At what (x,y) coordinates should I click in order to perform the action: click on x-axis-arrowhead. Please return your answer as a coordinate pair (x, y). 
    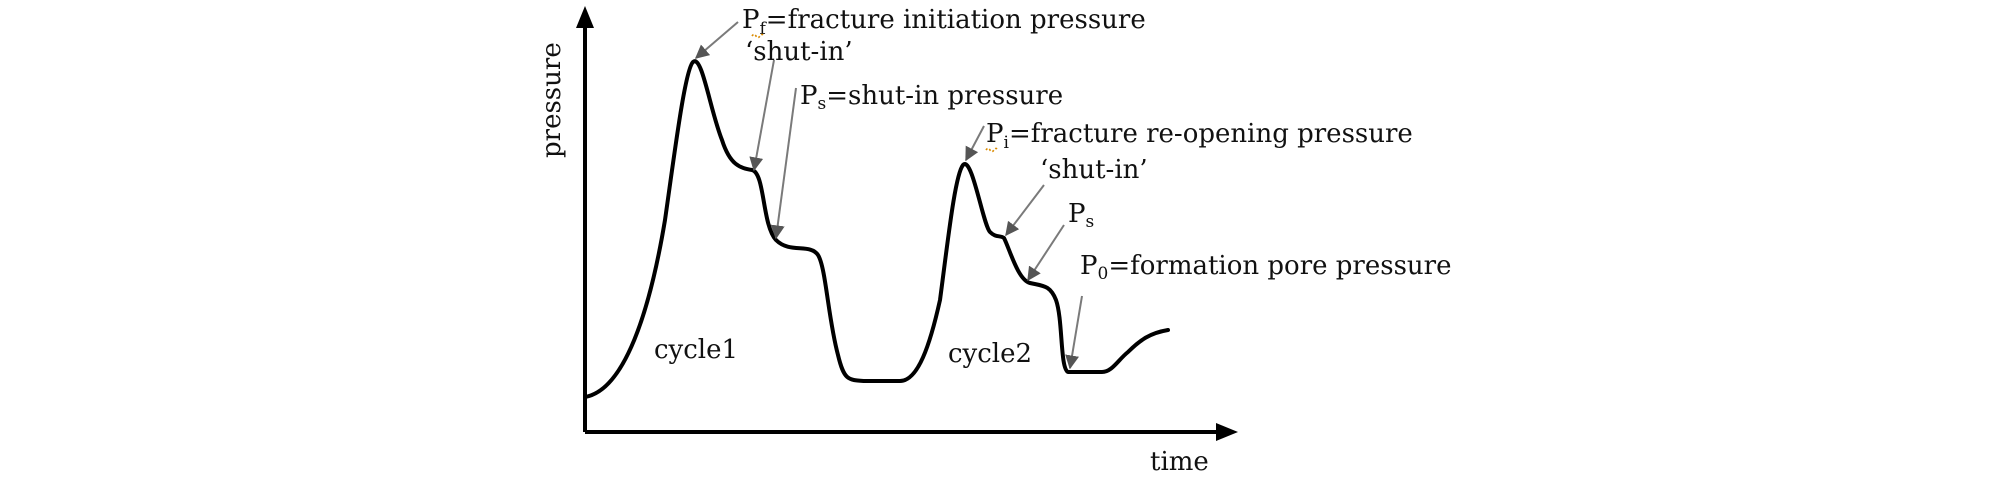
    Looking at the image, I should click on (1227, 432).